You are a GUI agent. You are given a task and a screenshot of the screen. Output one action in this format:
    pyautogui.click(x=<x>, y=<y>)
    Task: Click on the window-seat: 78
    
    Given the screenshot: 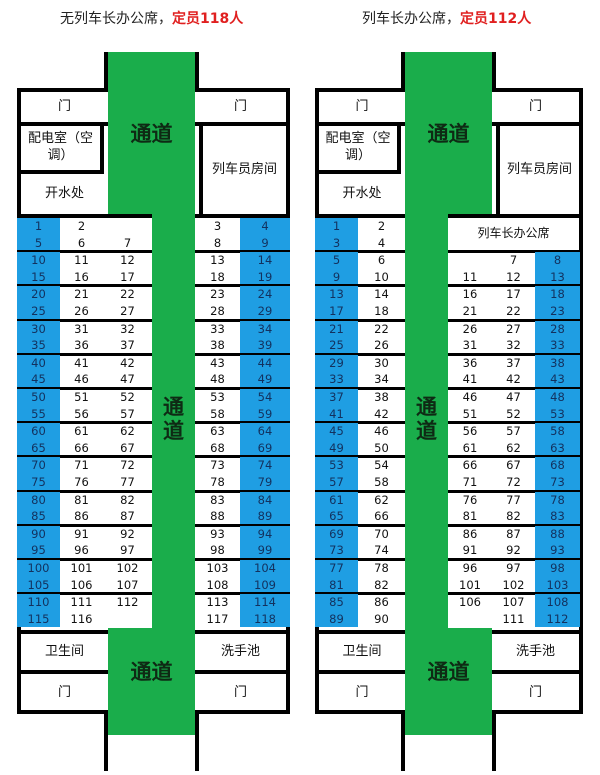 What is the action you would take?
    pyautogui.click(x=557, y=500)
    